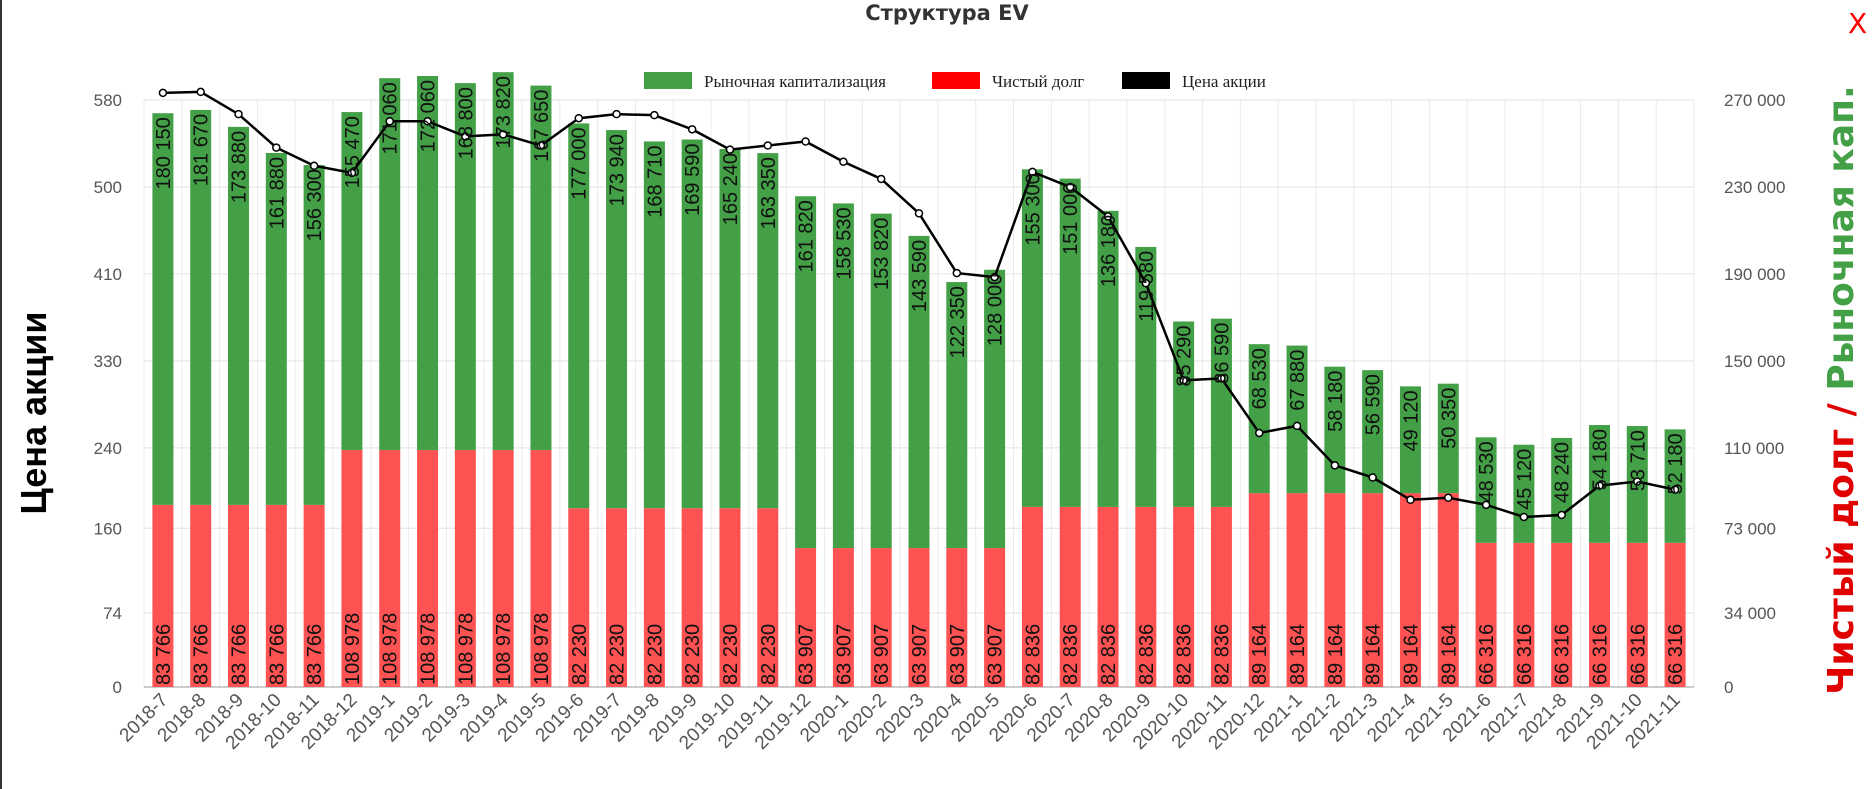  I want to click on legend-swatch, so click(668, 80).